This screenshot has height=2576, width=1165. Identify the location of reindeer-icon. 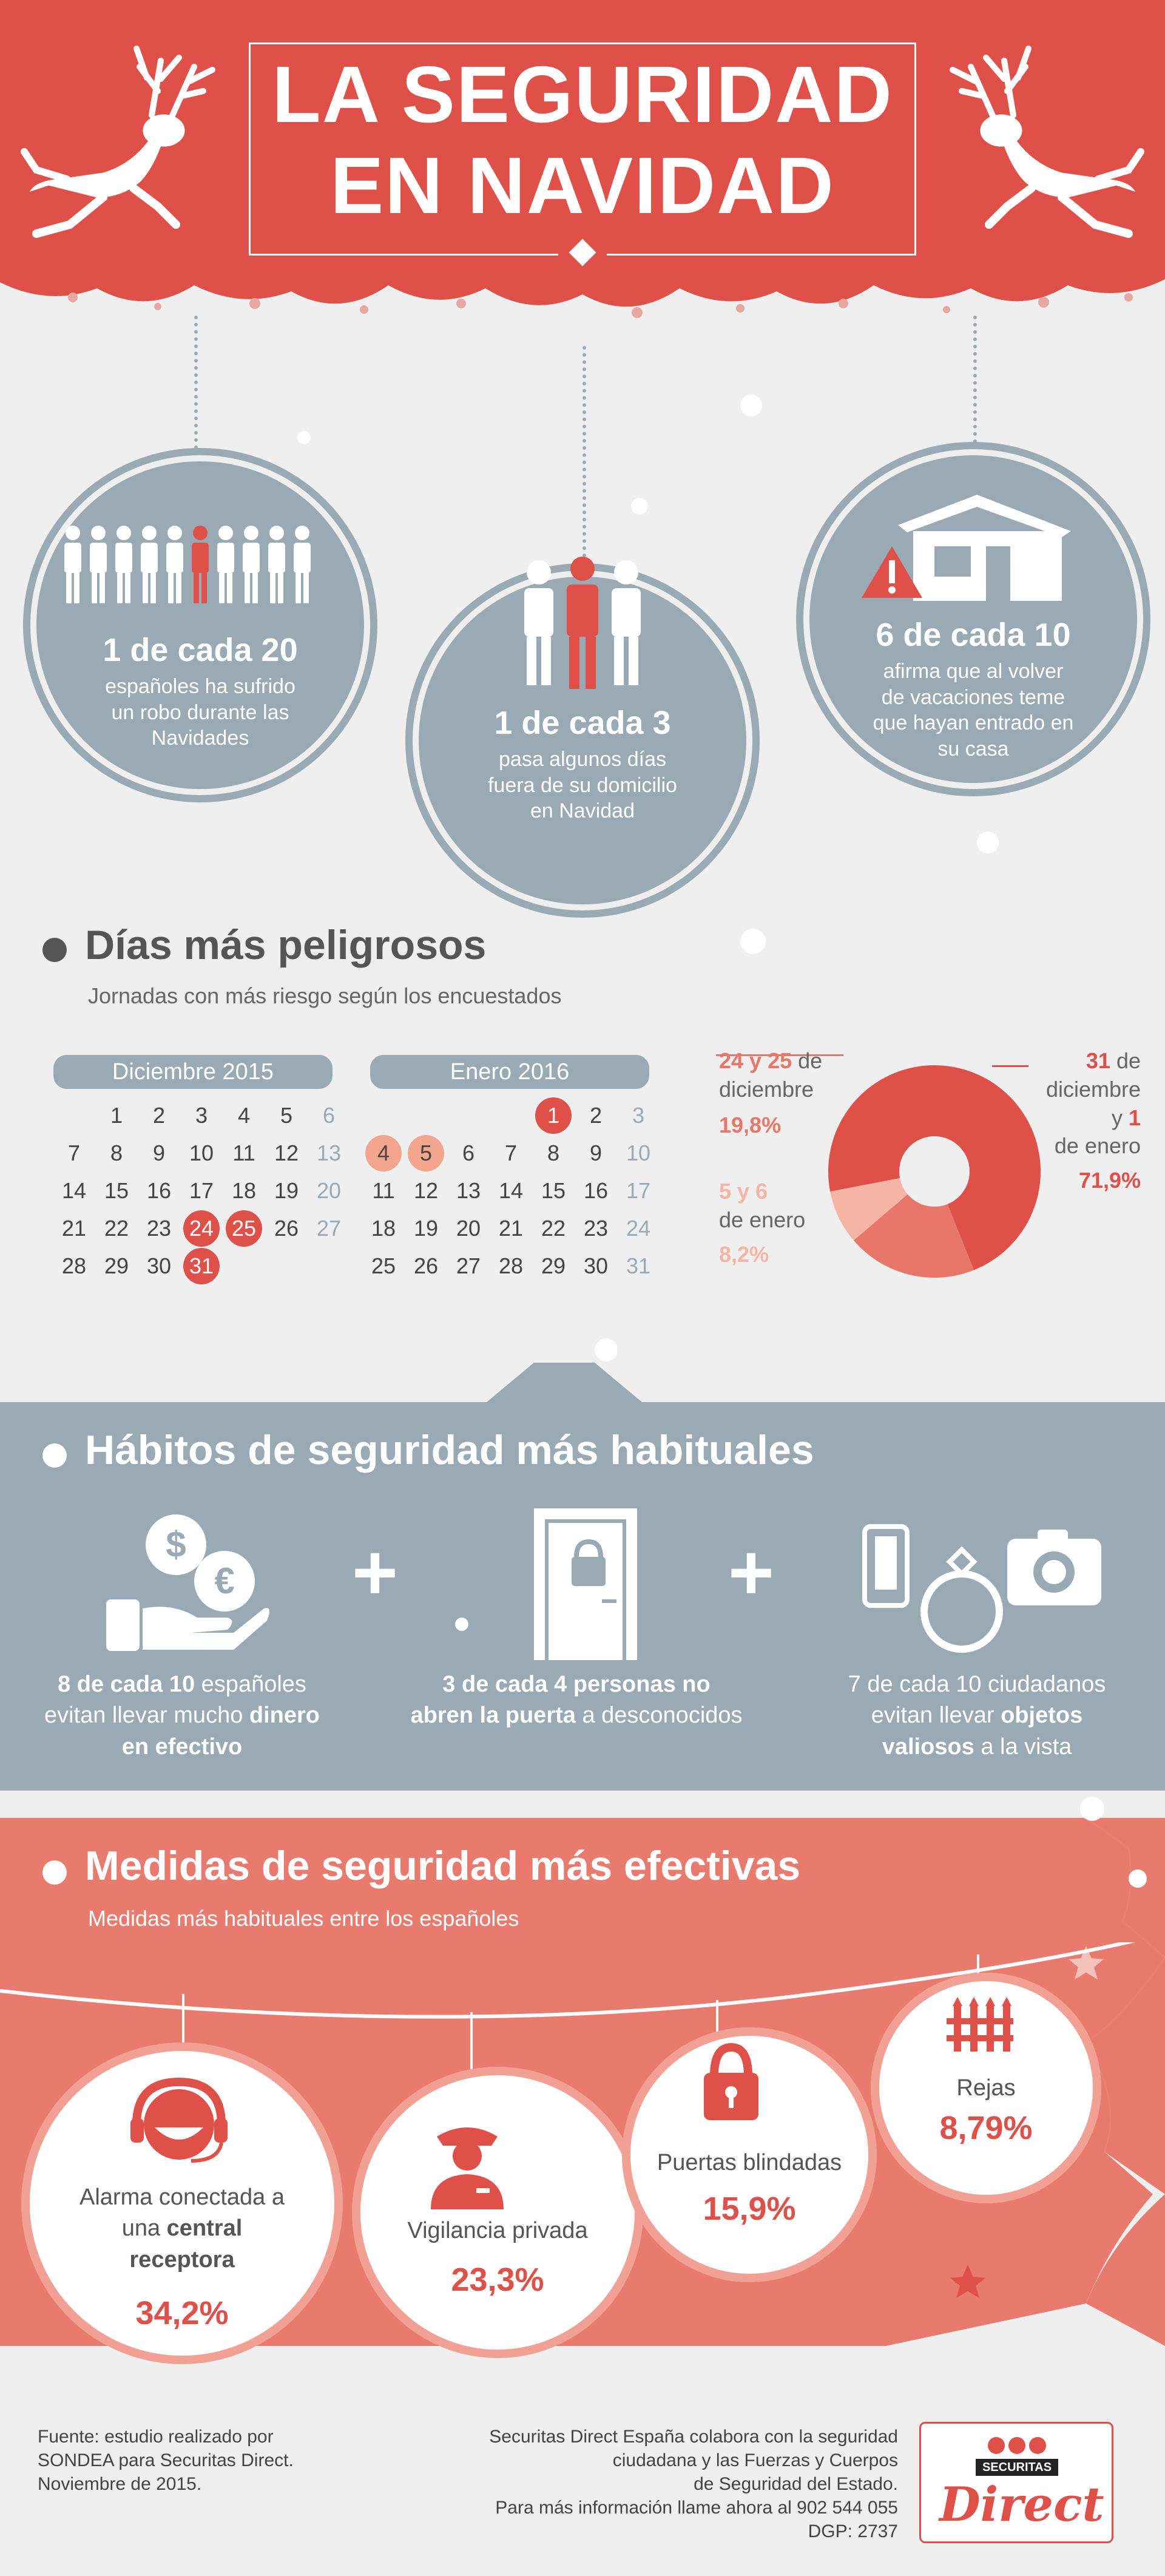
(1047, 142).